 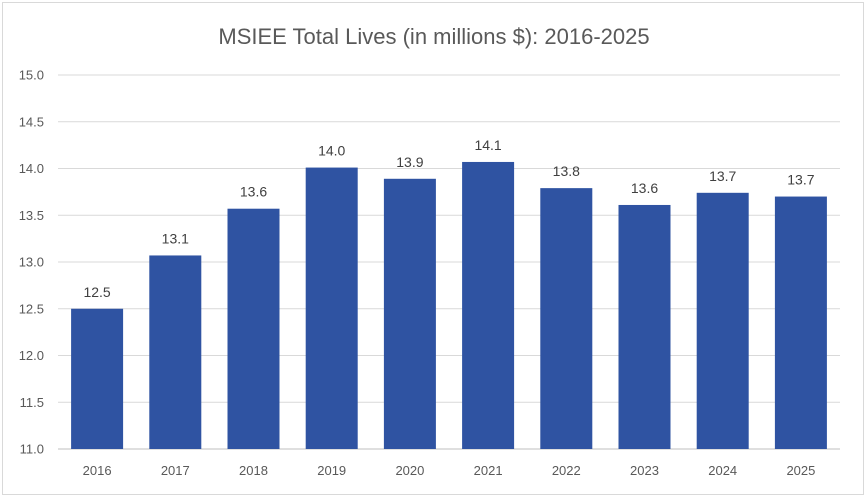 I want to click on data-label-2018: 13.6, so click(x=253, y=192).